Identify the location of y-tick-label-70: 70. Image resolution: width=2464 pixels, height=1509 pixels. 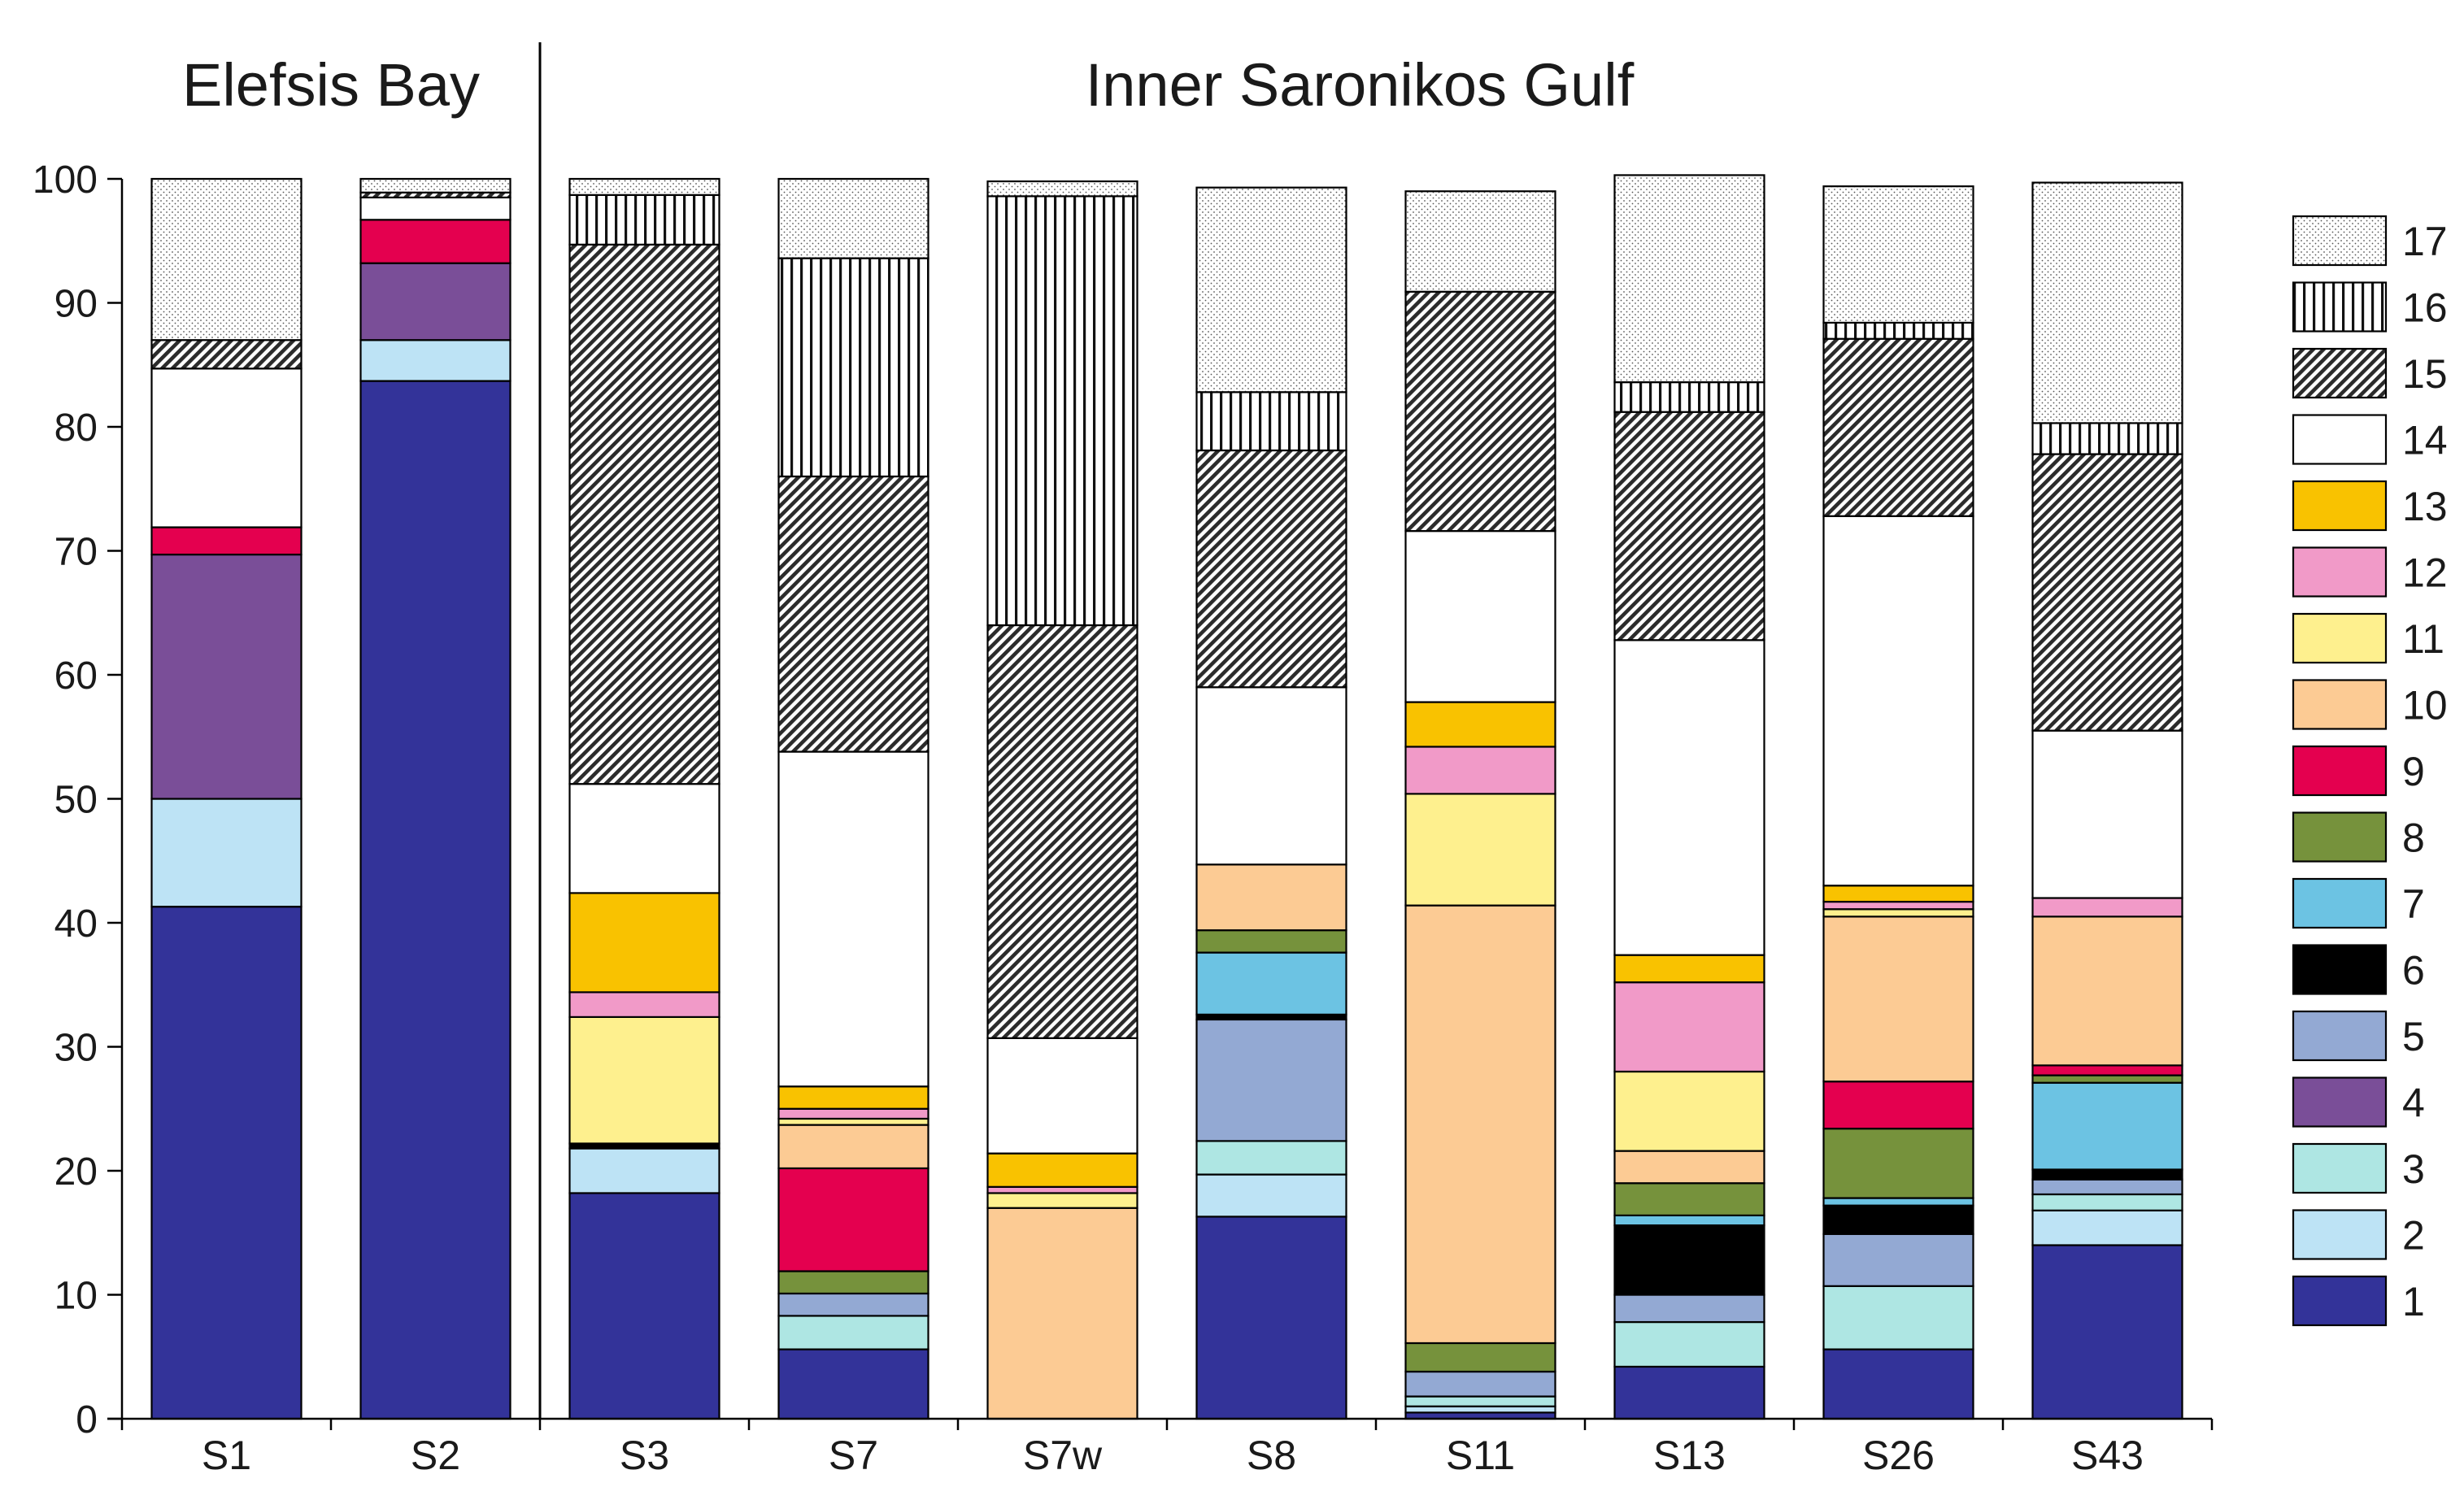
(76, 552).